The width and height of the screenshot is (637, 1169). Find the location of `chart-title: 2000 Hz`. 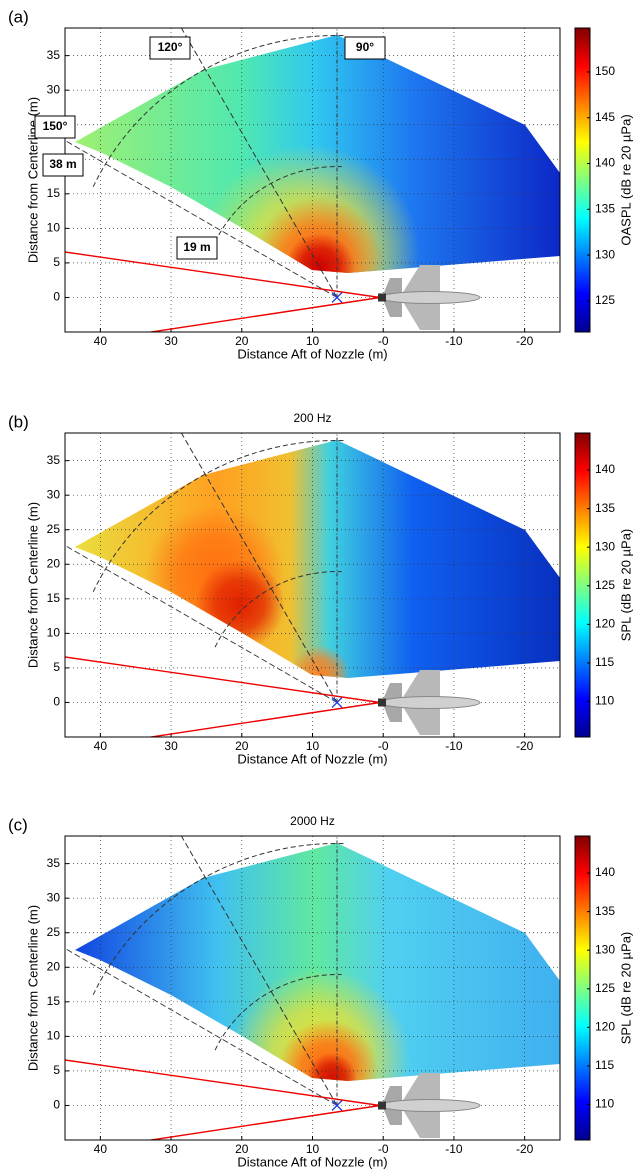

chart-title: 2000 Hz is located at coordinates (312, 821).